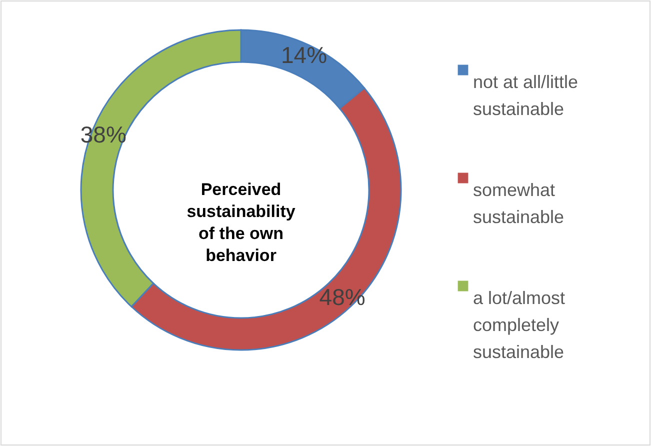 The image size is (651, 446). I want to click on legend-label: a lot/almost completely sustainable, so click(519, 325).